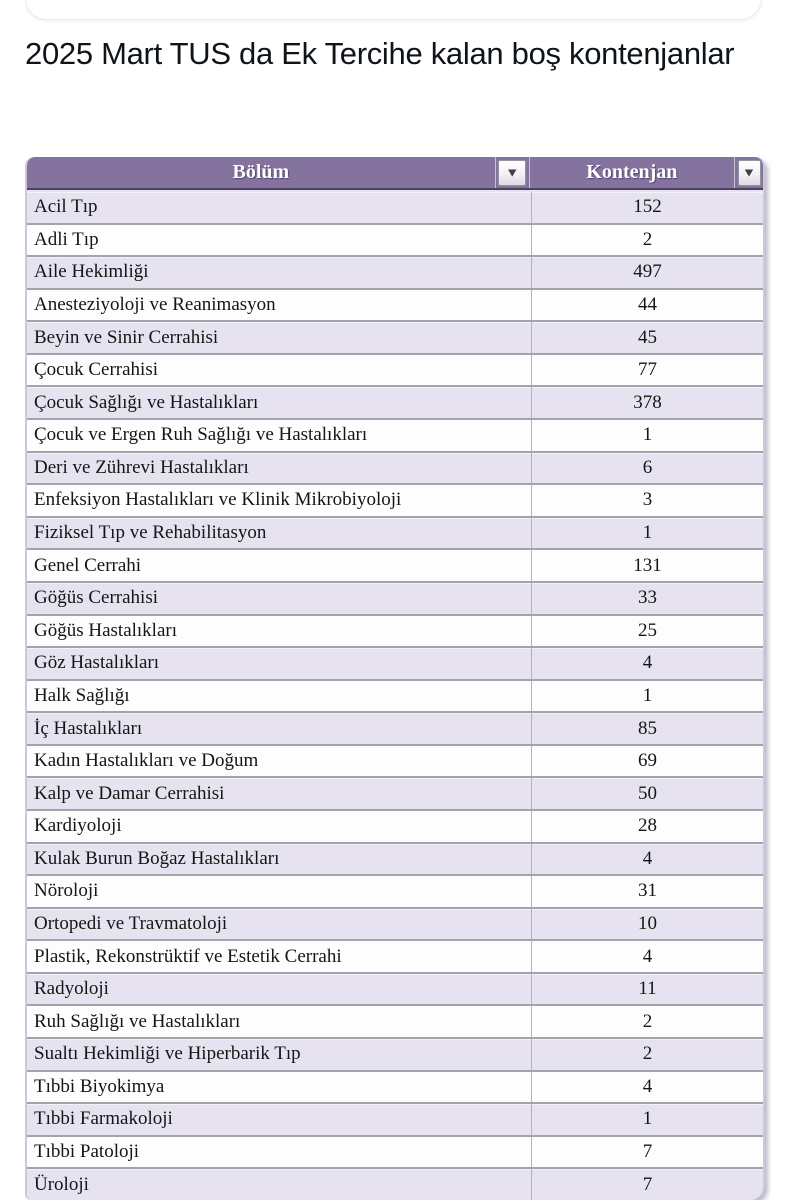 Image resolution: width=790 pixels, height=1200 pixels. Describe the element at coordinates (647, 468) in the screenshot. I see `quota-cell: 6` at that location.